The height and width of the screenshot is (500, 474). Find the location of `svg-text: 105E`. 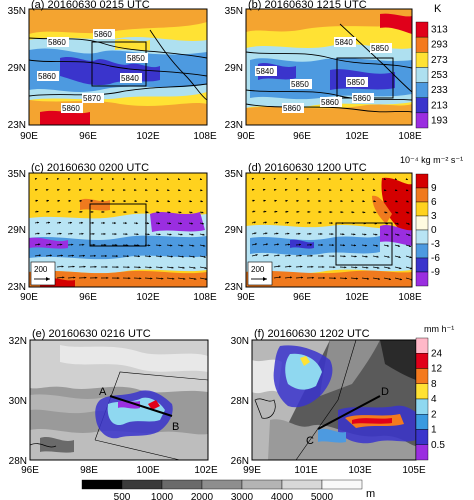

svg-text: 105E is located at coordinates (414, 470).